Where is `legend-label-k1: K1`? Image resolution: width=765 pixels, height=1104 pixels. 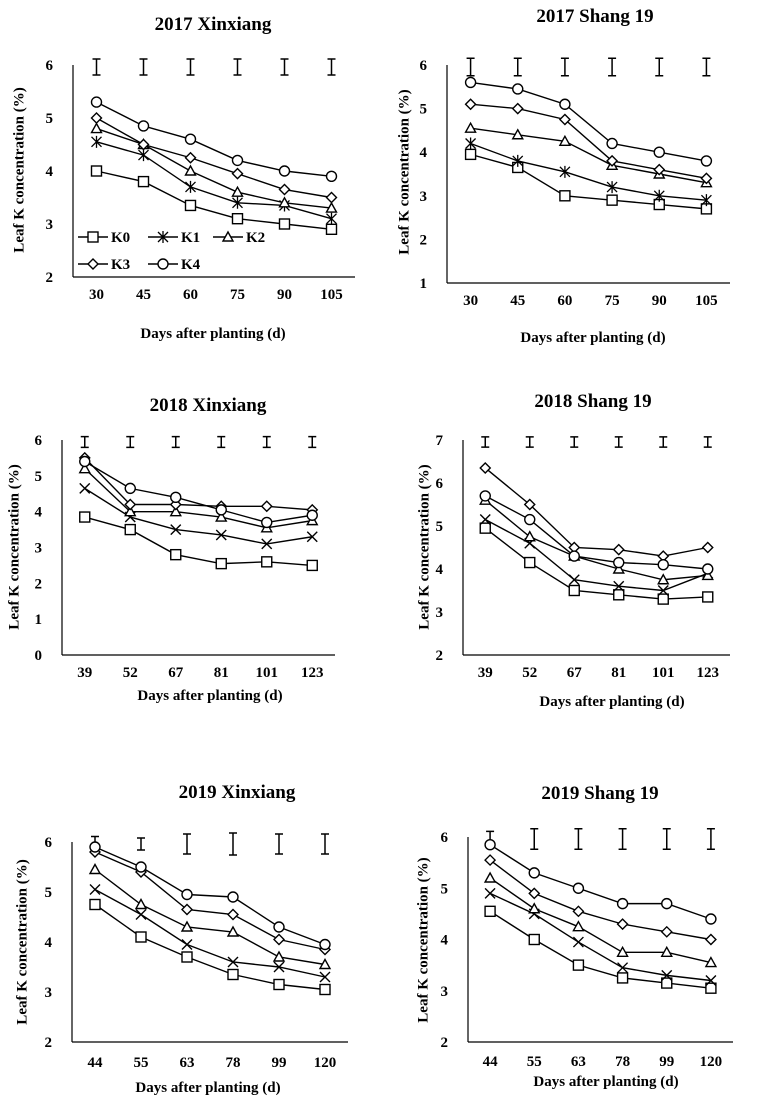 legend-label-k1: K1 is located at coordinates (190, 238).